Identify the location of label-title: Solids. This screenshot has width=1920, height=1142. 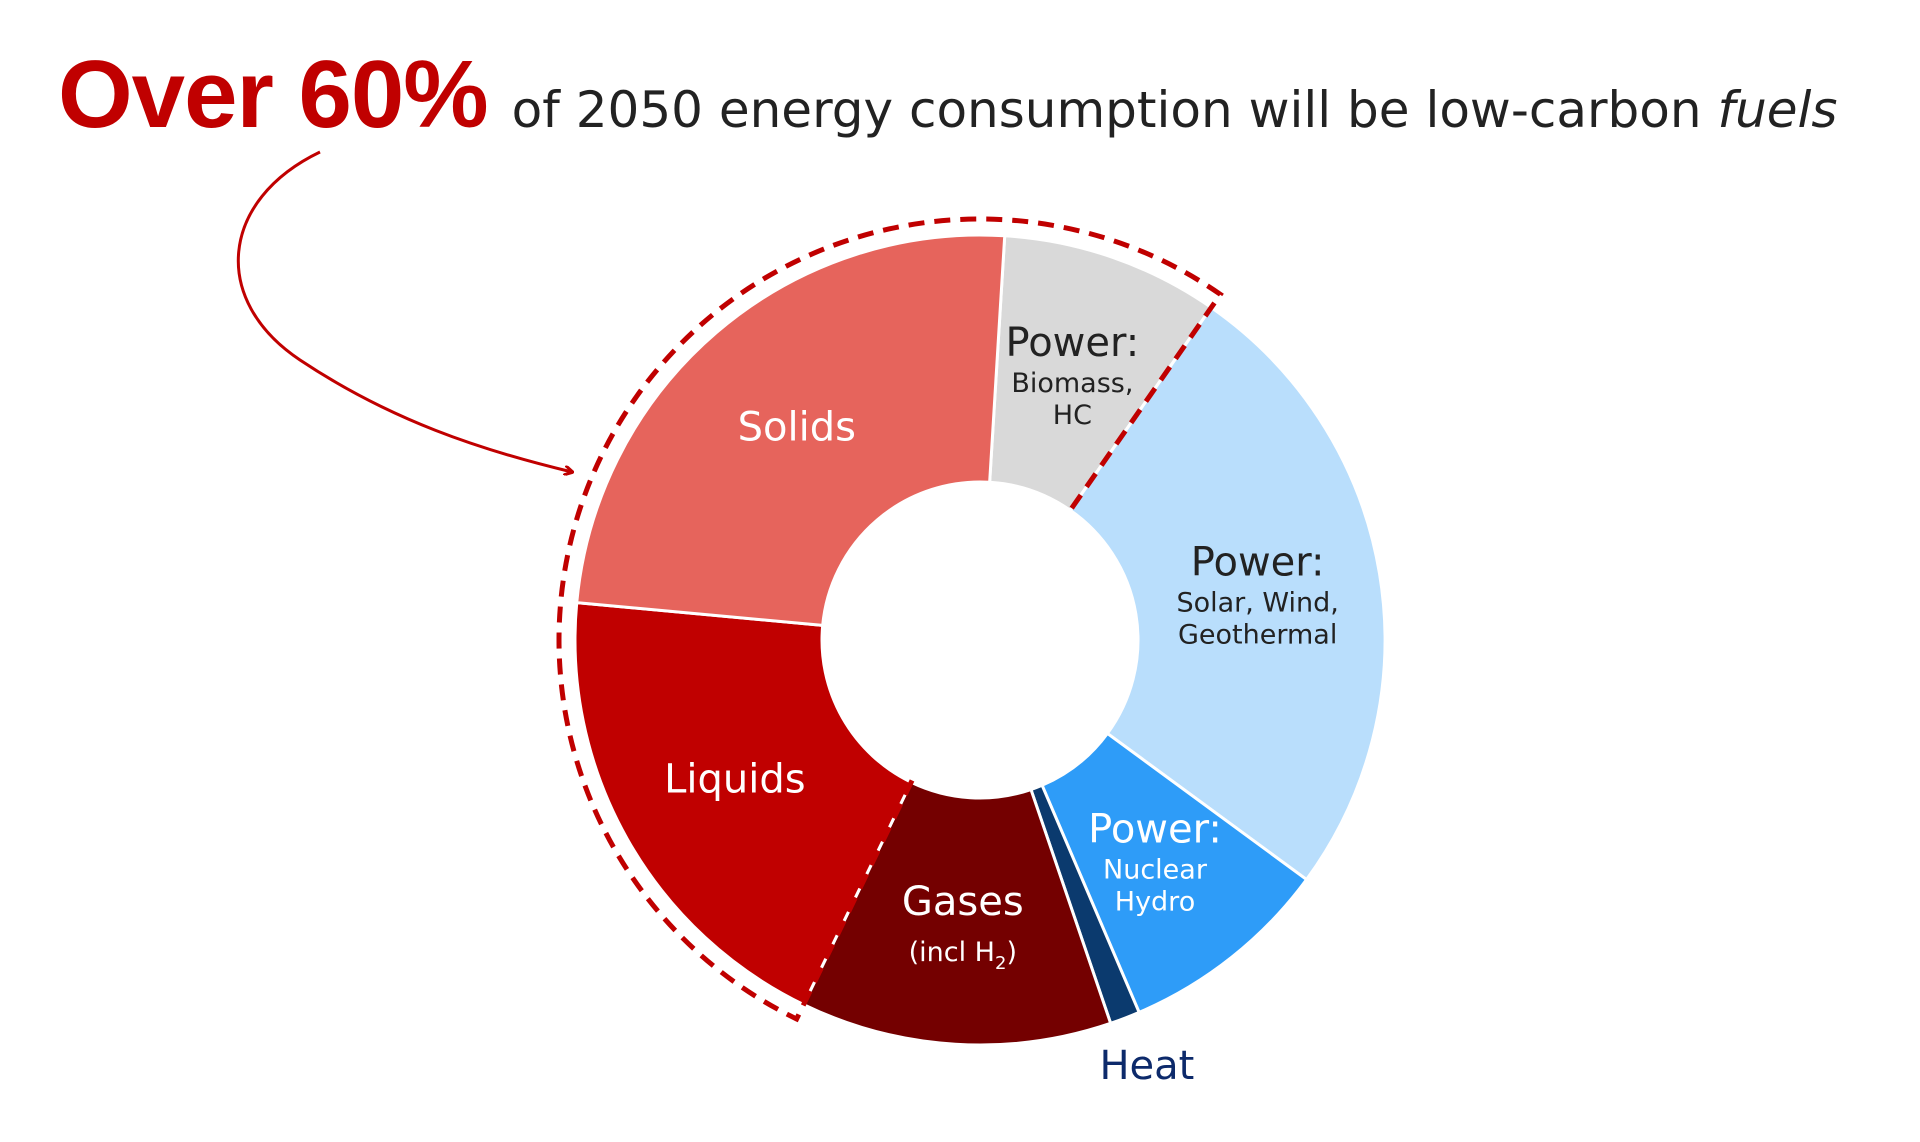
(797, 427).